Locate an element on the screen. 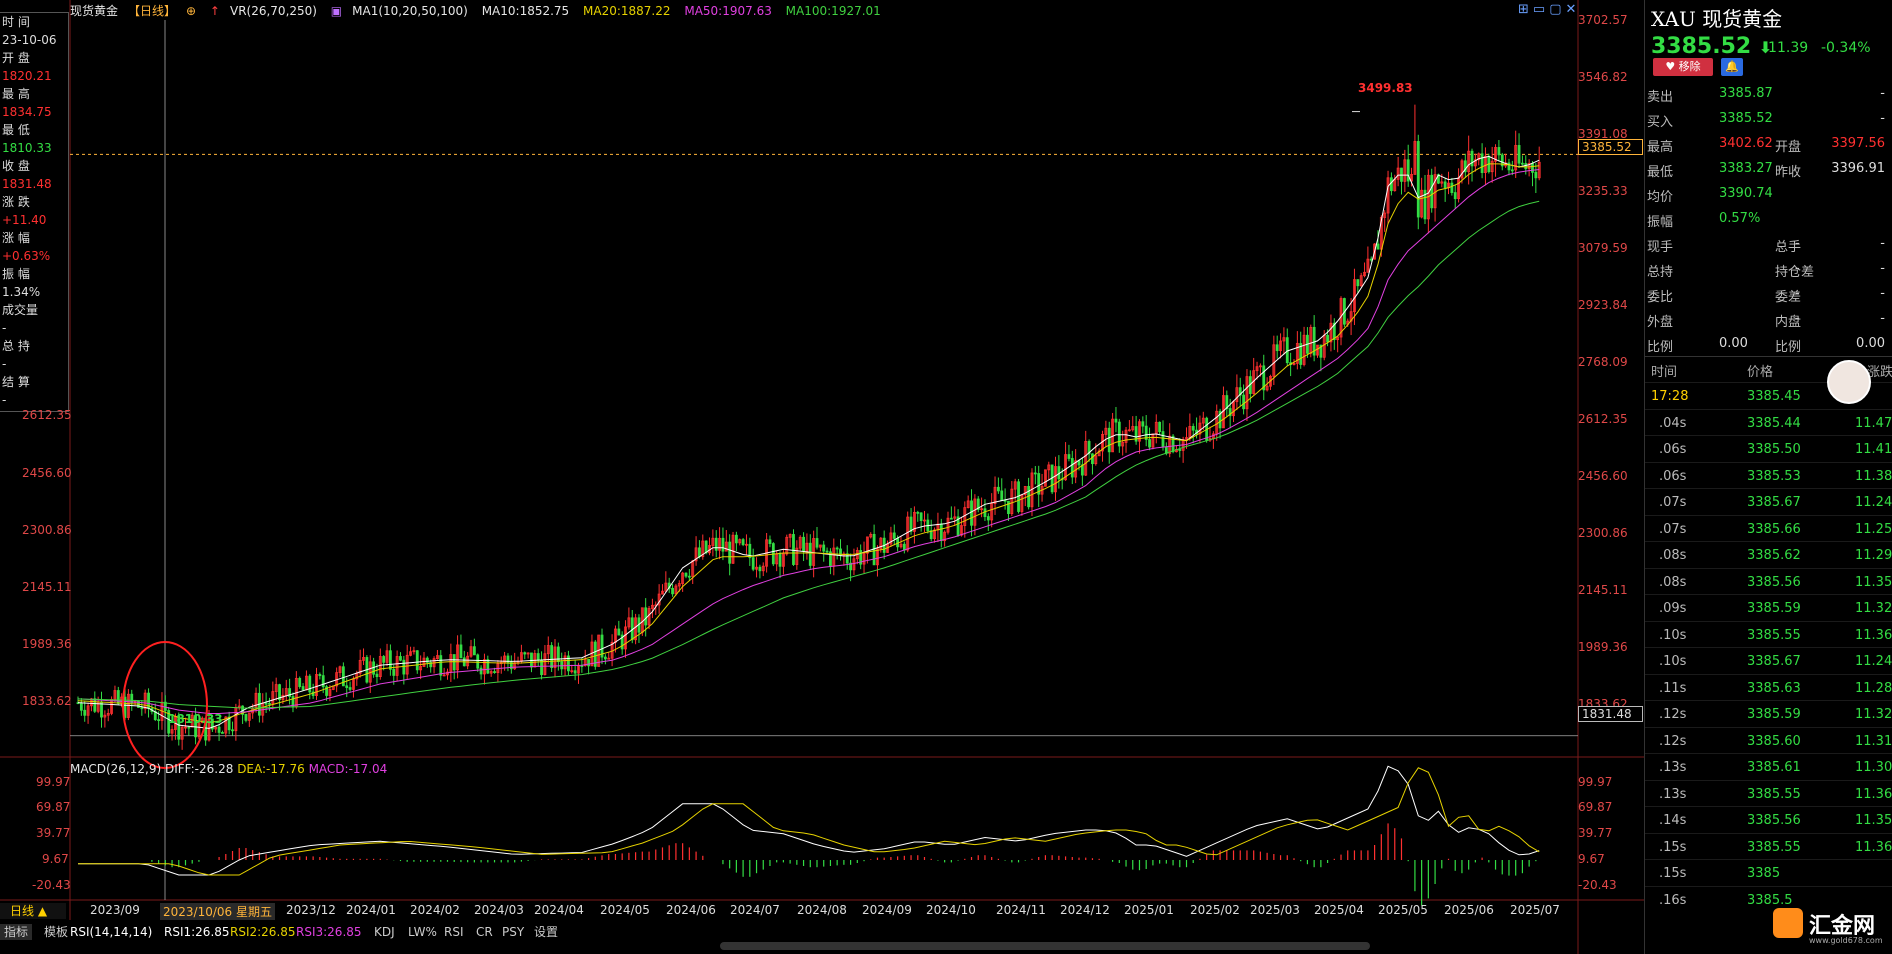 This screenshot has height=954, width=1892. quote-row: 比例 0.00 比例 0.00 is located at coordinates (1768, 344).